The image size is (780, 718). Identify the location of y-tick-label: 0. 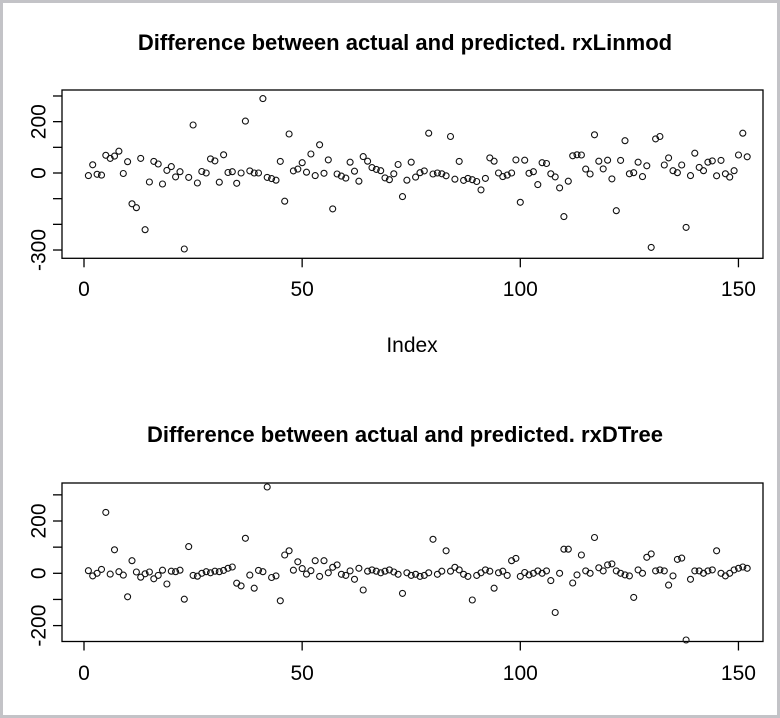
(39, 173).